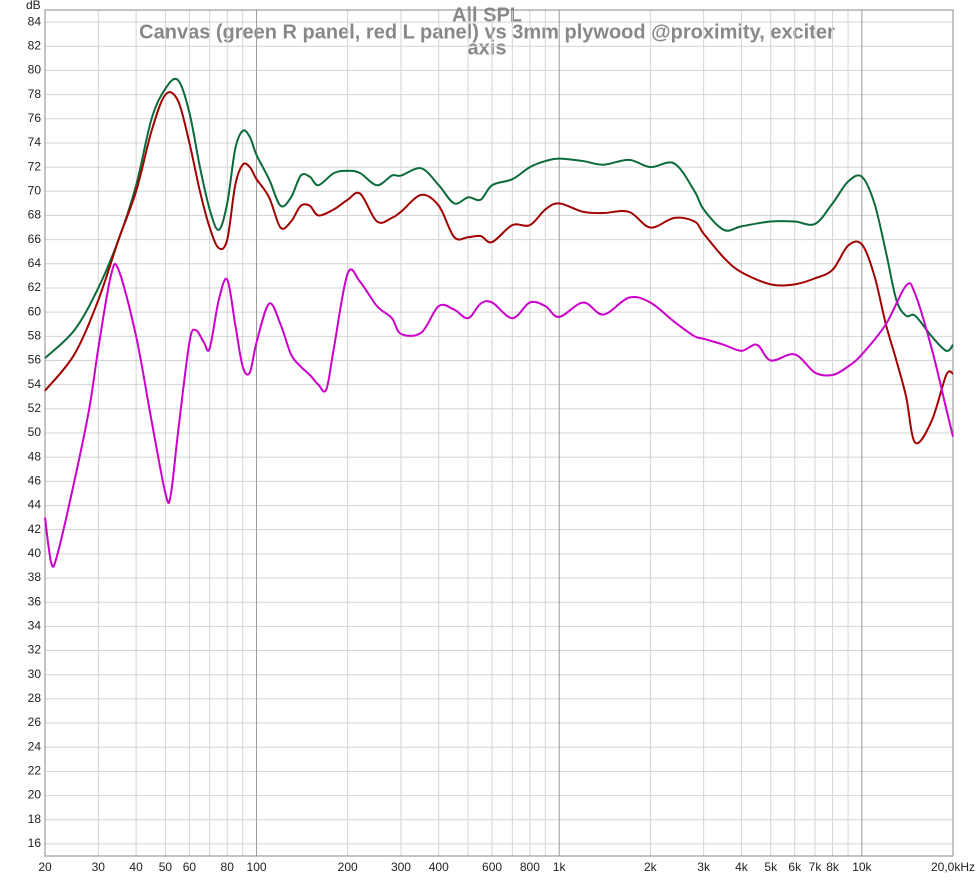  I want to click on y-tick-label: 84, so click(35, 21).